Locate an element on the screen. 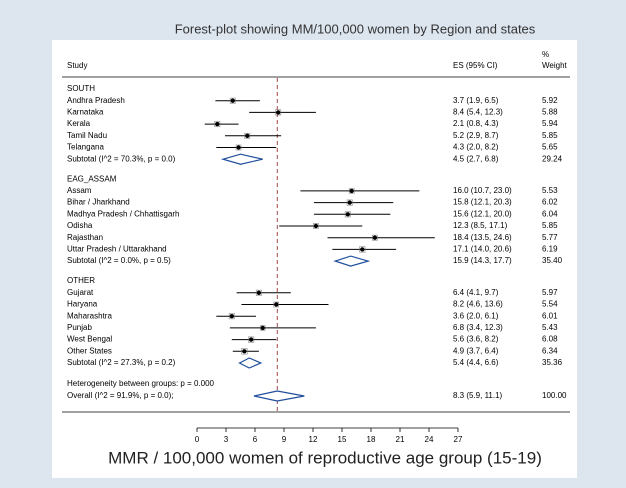 The image size is (626, 488). ci-label: 5.6 (3.6, 8.2) is located at coordinates (476, 339).